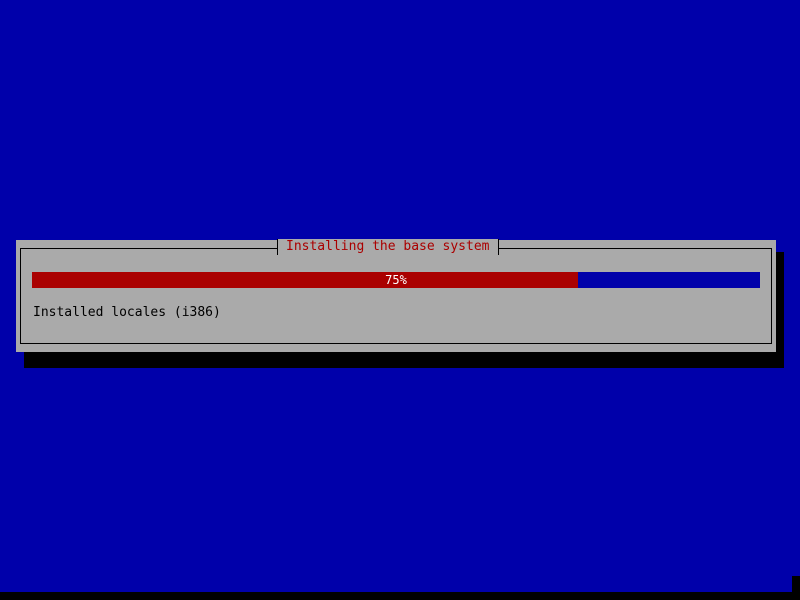  I want to click on progress-bar: 75%, so click(396, 280).